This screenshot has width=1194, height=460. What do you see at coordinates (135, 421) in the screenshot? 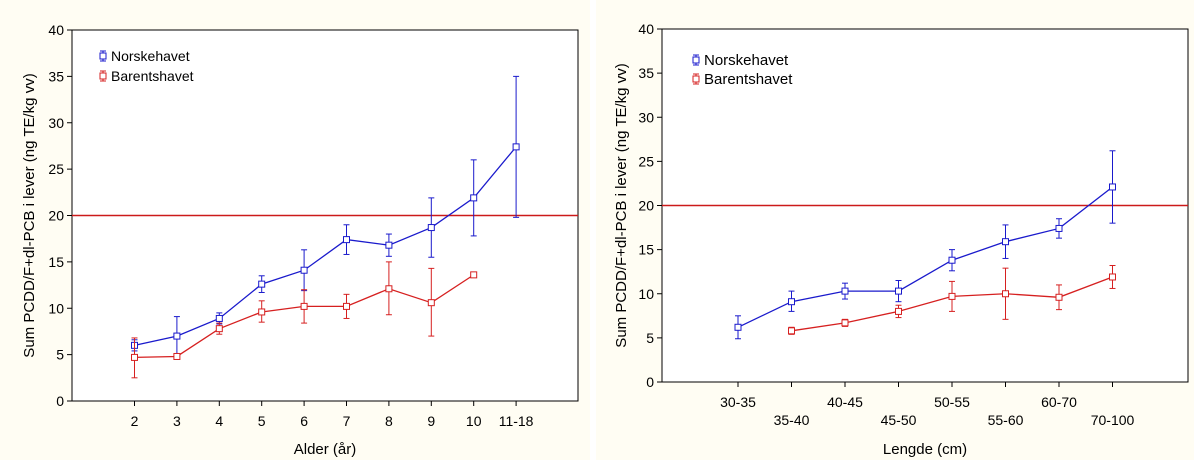
I see `x-tick-label: 2` at bounding box center [135, 421].